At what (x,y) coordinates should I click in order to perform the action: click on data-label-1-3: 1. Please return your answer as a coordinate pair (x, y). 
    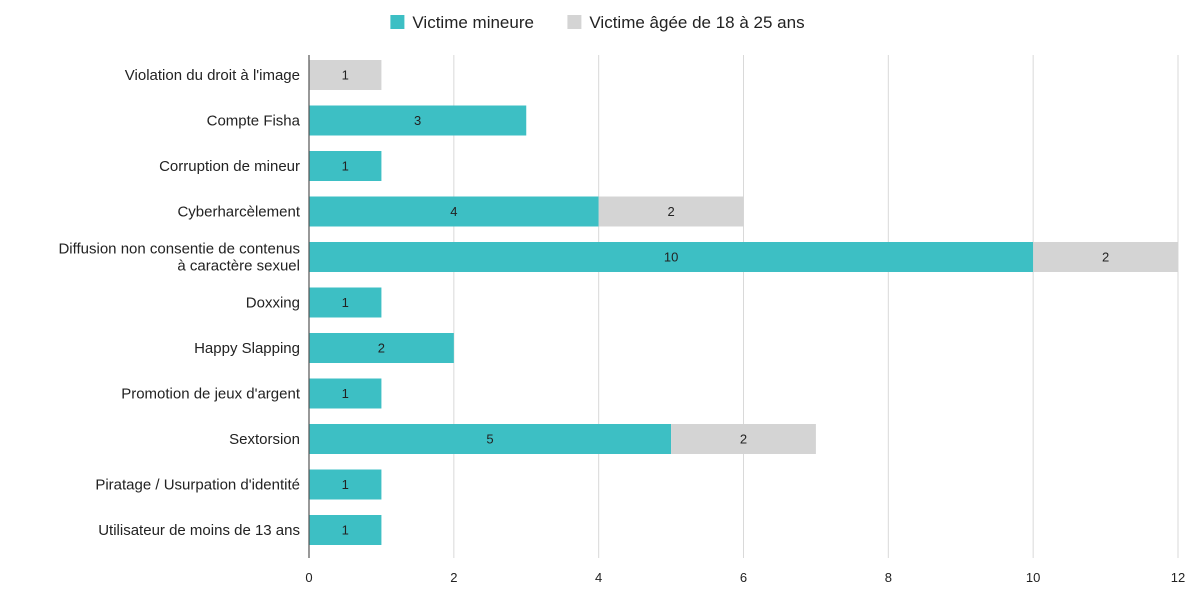
    Looking at the image, I should click on (345, 166).